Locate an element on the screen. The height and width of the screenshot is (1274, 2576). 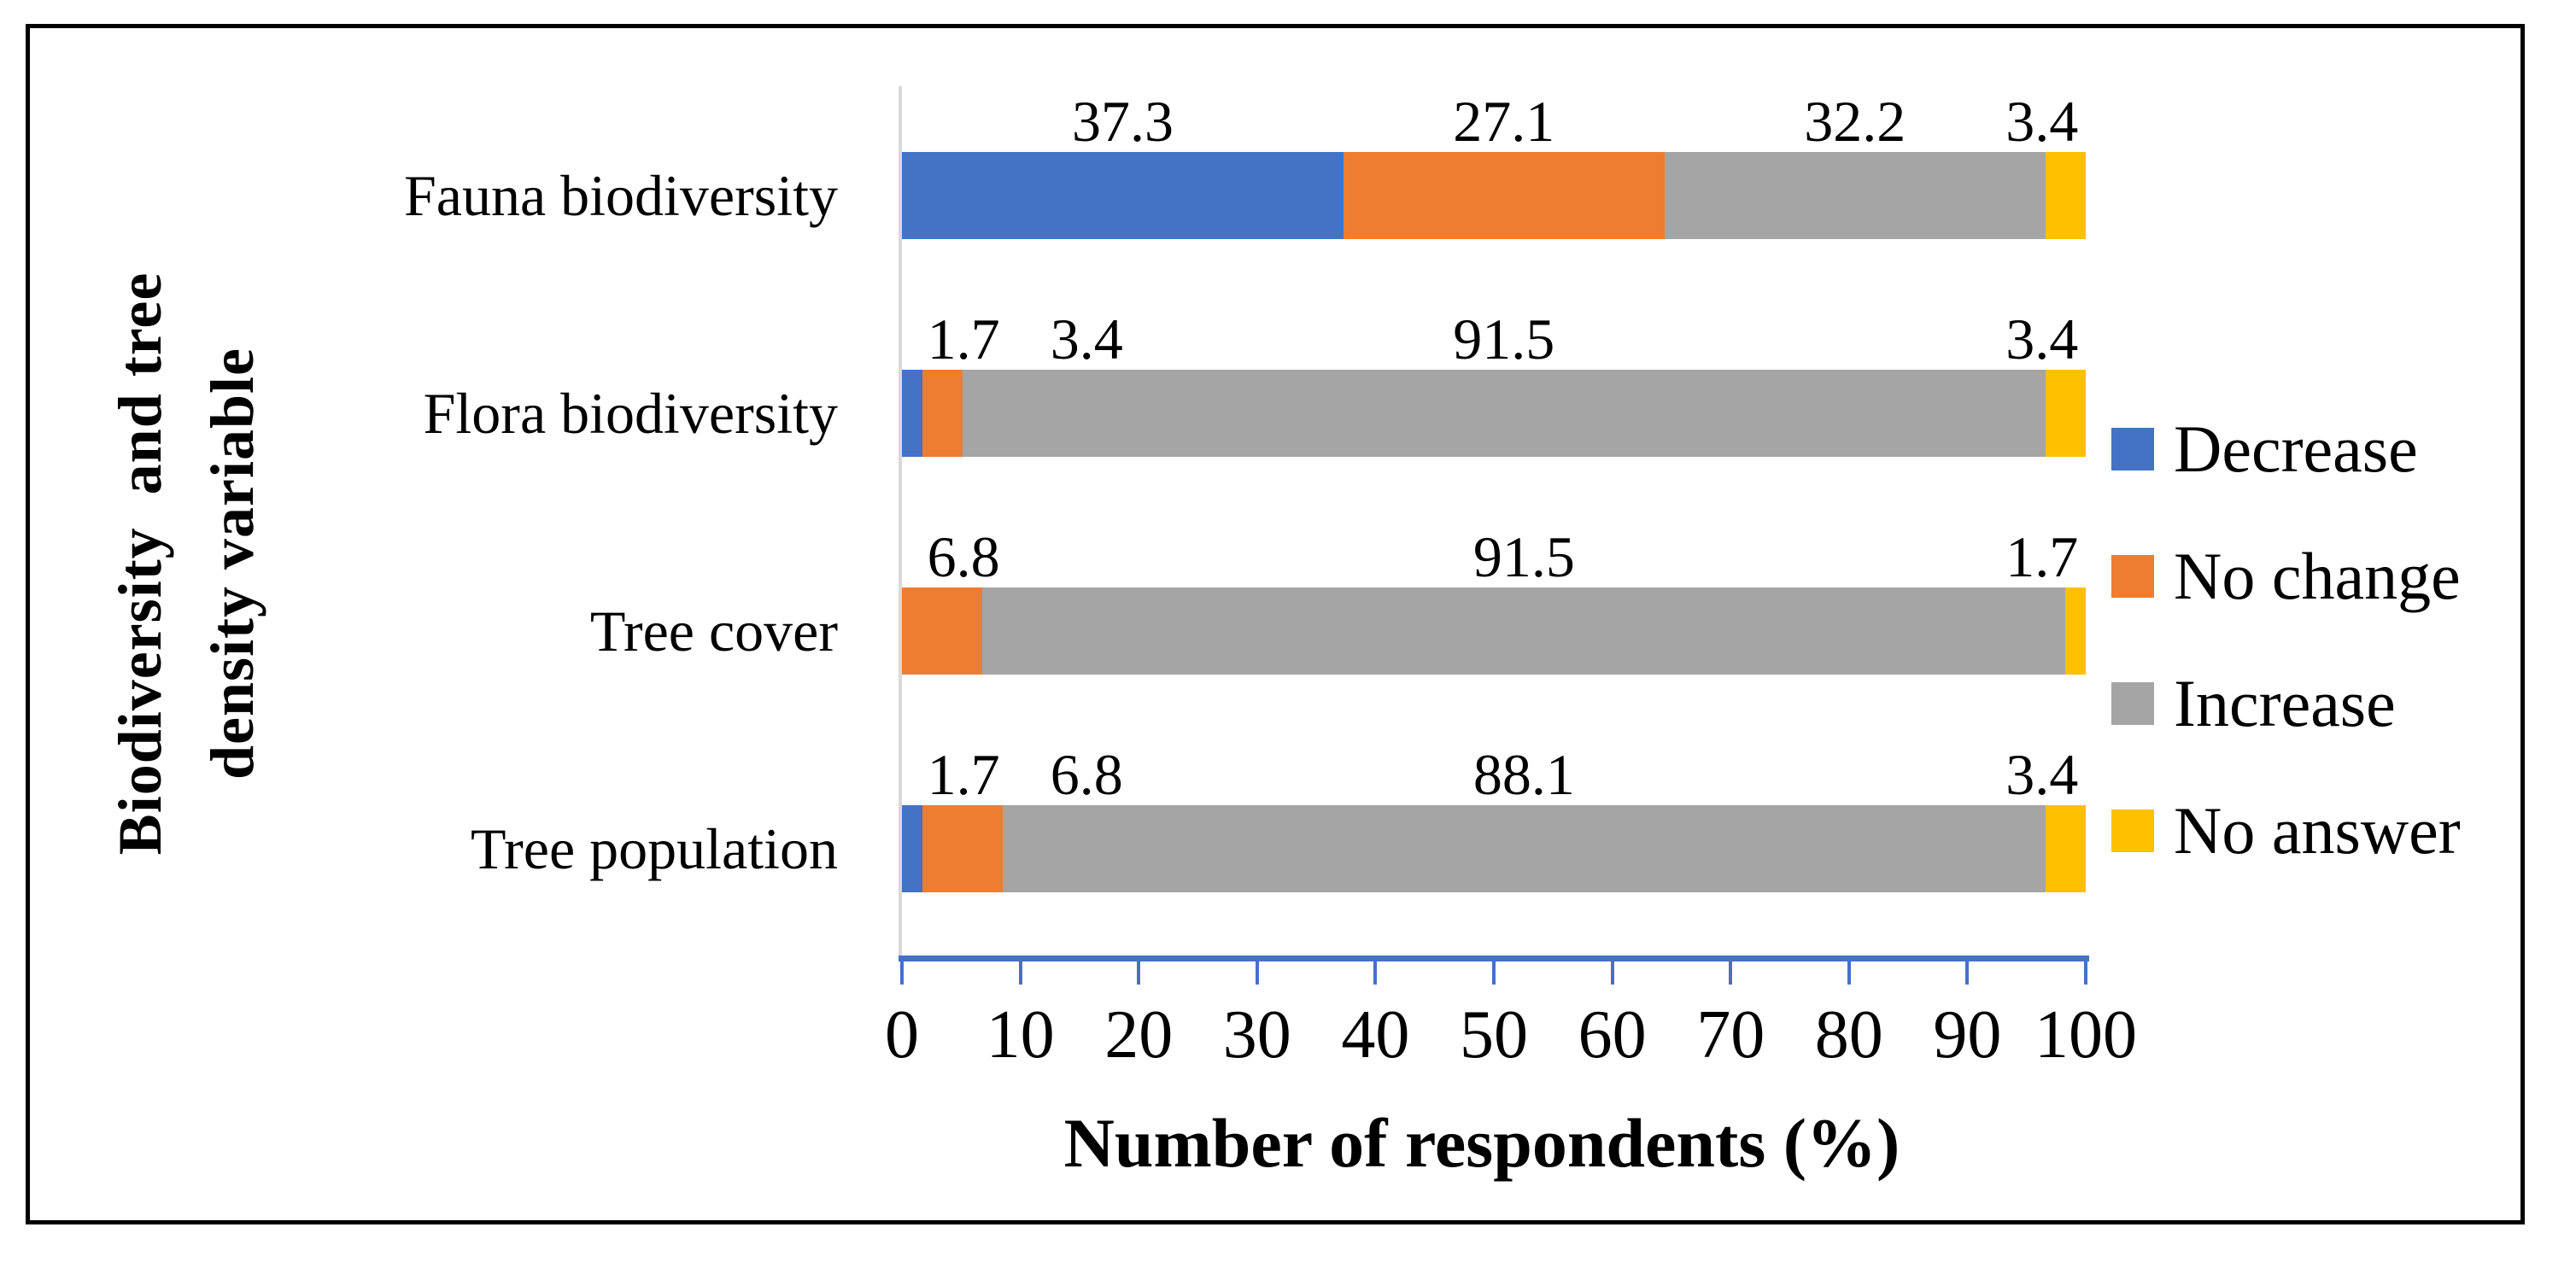
category-axis-line is located at coordinates (901, 522).